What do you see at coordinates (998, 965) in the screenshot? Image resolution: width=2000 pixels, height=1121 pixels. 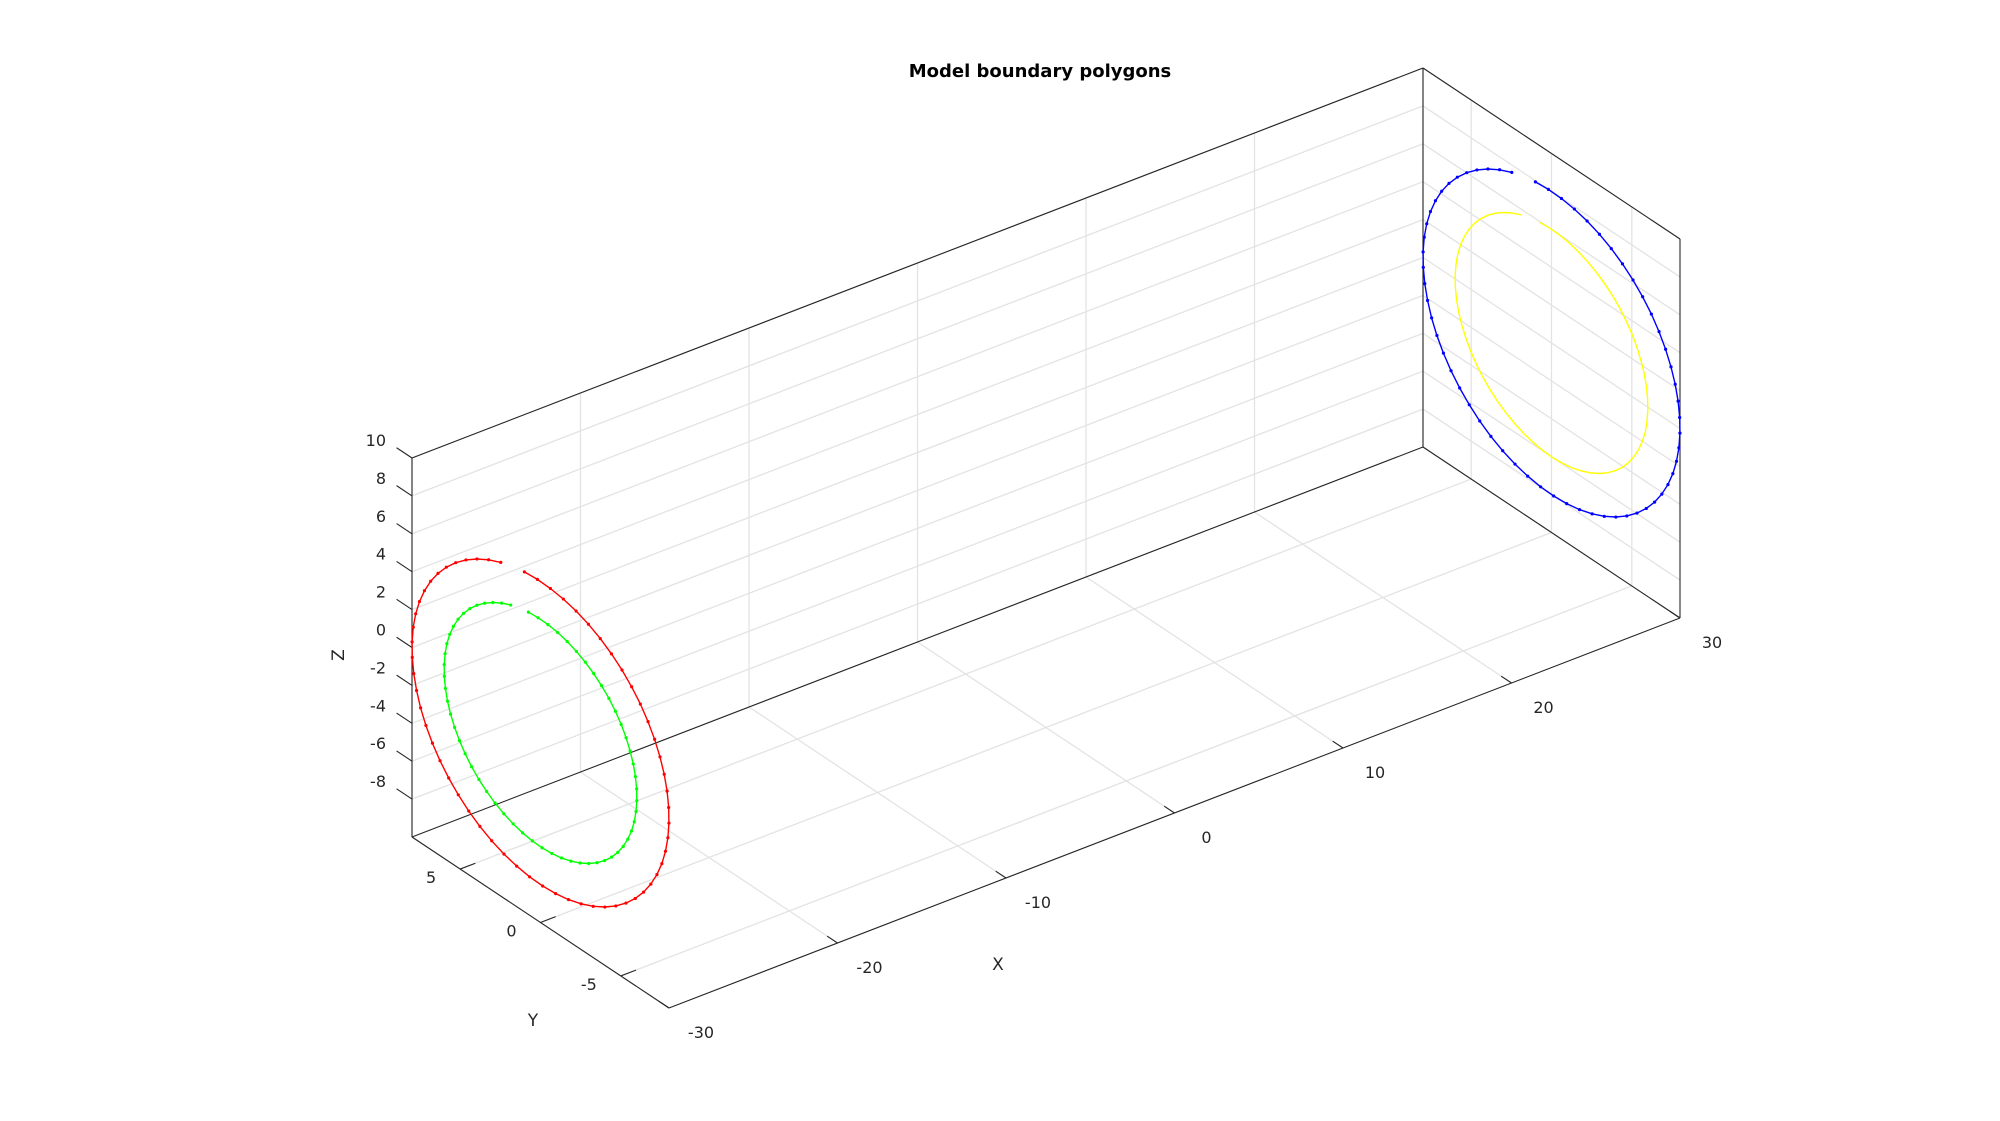 I see `x-axis-label: X` at bounding box center [998, 965].